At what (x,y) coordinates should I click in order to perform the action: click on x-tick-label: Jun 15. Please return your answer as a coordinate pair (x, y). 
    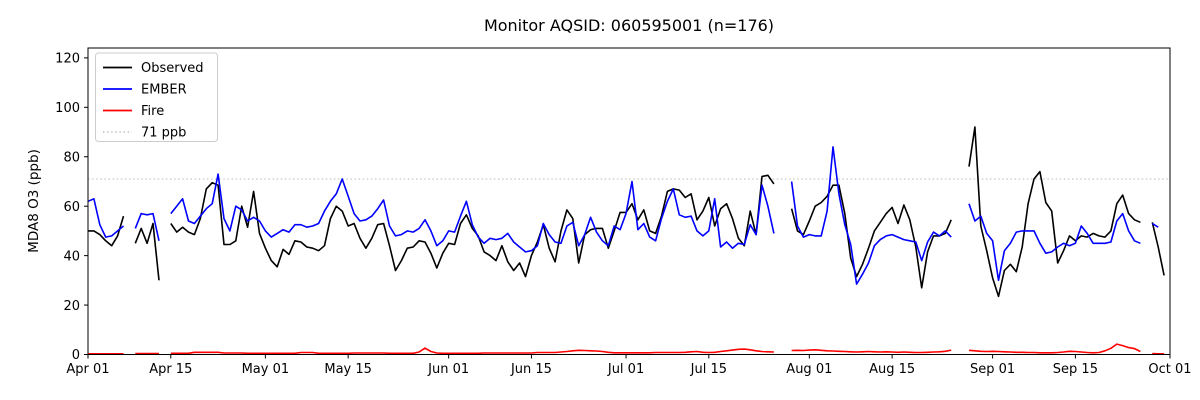
    Looking at the image, I should click on (531, 369).